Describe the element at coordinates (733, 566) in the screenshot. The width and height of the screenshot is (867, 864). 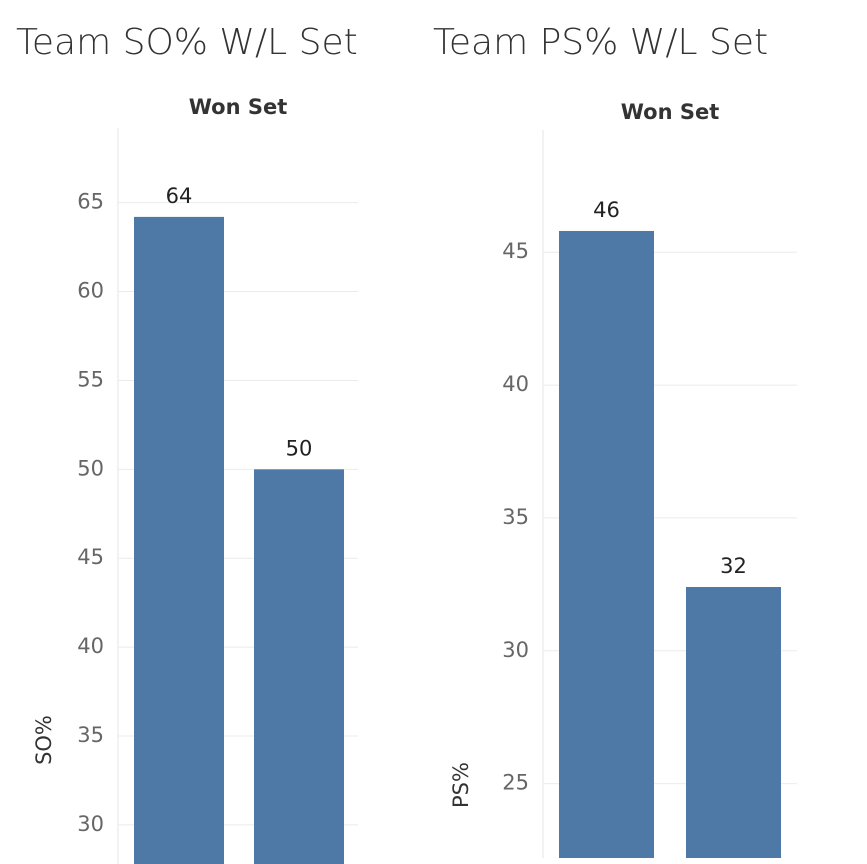
I see `value-label: 32` at that location.